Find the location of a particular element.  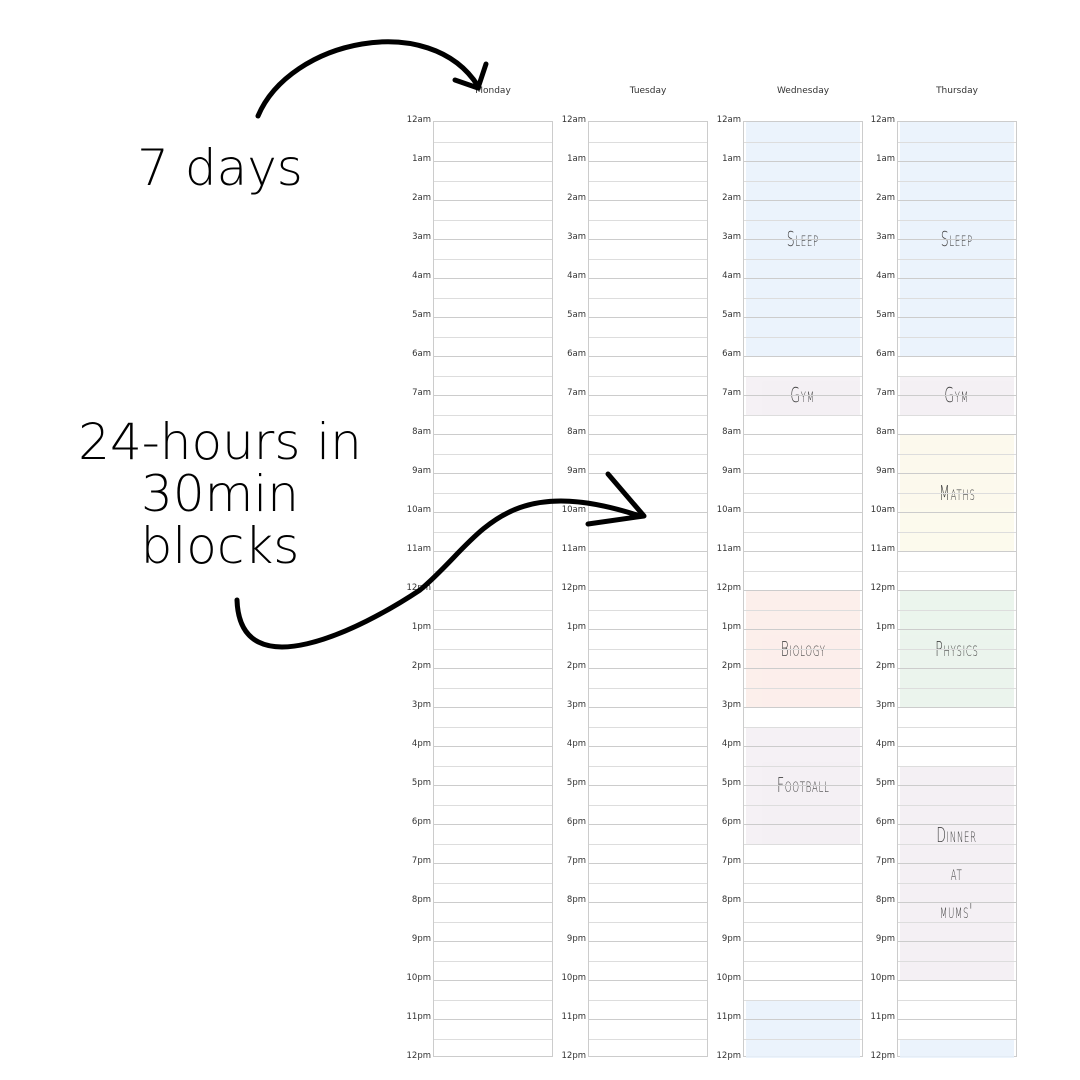

time-label: 10am is located at coordinates (418, 510).